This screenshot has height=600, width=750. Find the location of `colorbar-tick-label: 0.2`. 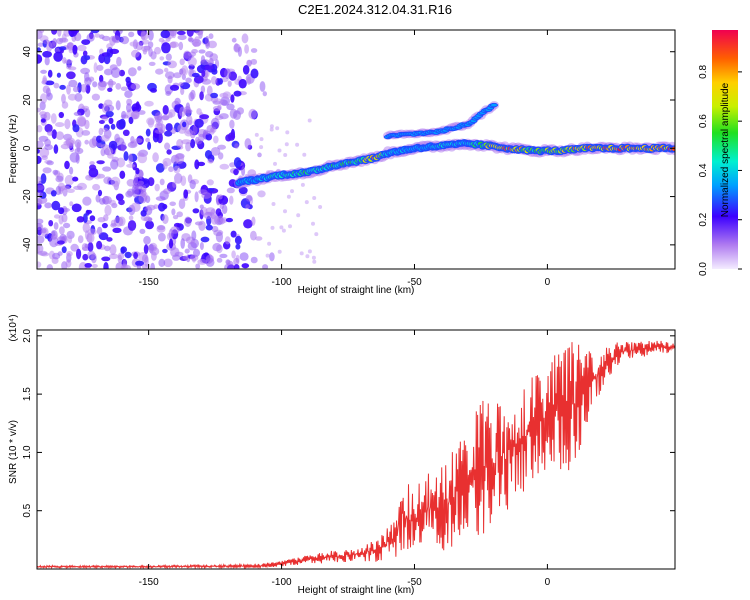

colorbar-tick-label: 0.2 is located at coordinates (703, 219).